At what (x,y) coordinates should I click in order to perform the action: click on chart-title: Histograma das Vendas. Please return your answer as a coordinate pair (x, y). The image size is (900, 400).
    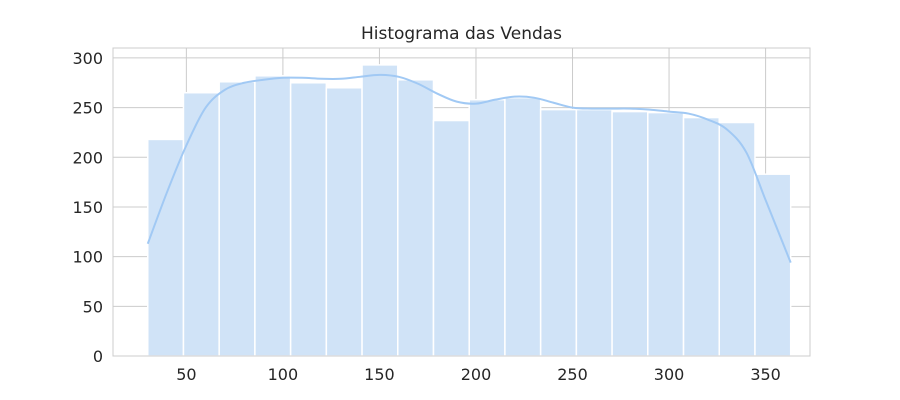
    Looking at the image, I should click on (461, 34).